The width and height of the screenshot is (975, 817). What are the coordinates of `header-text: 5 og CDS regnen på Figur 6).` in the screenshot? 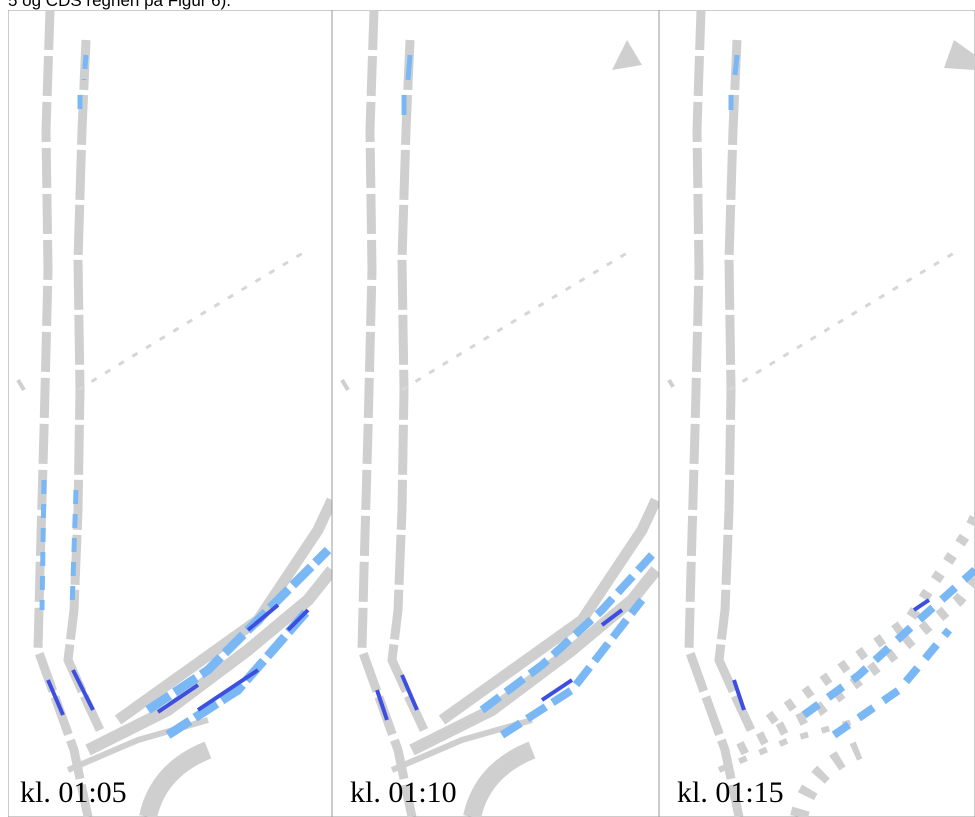 It's located at (120, 5).